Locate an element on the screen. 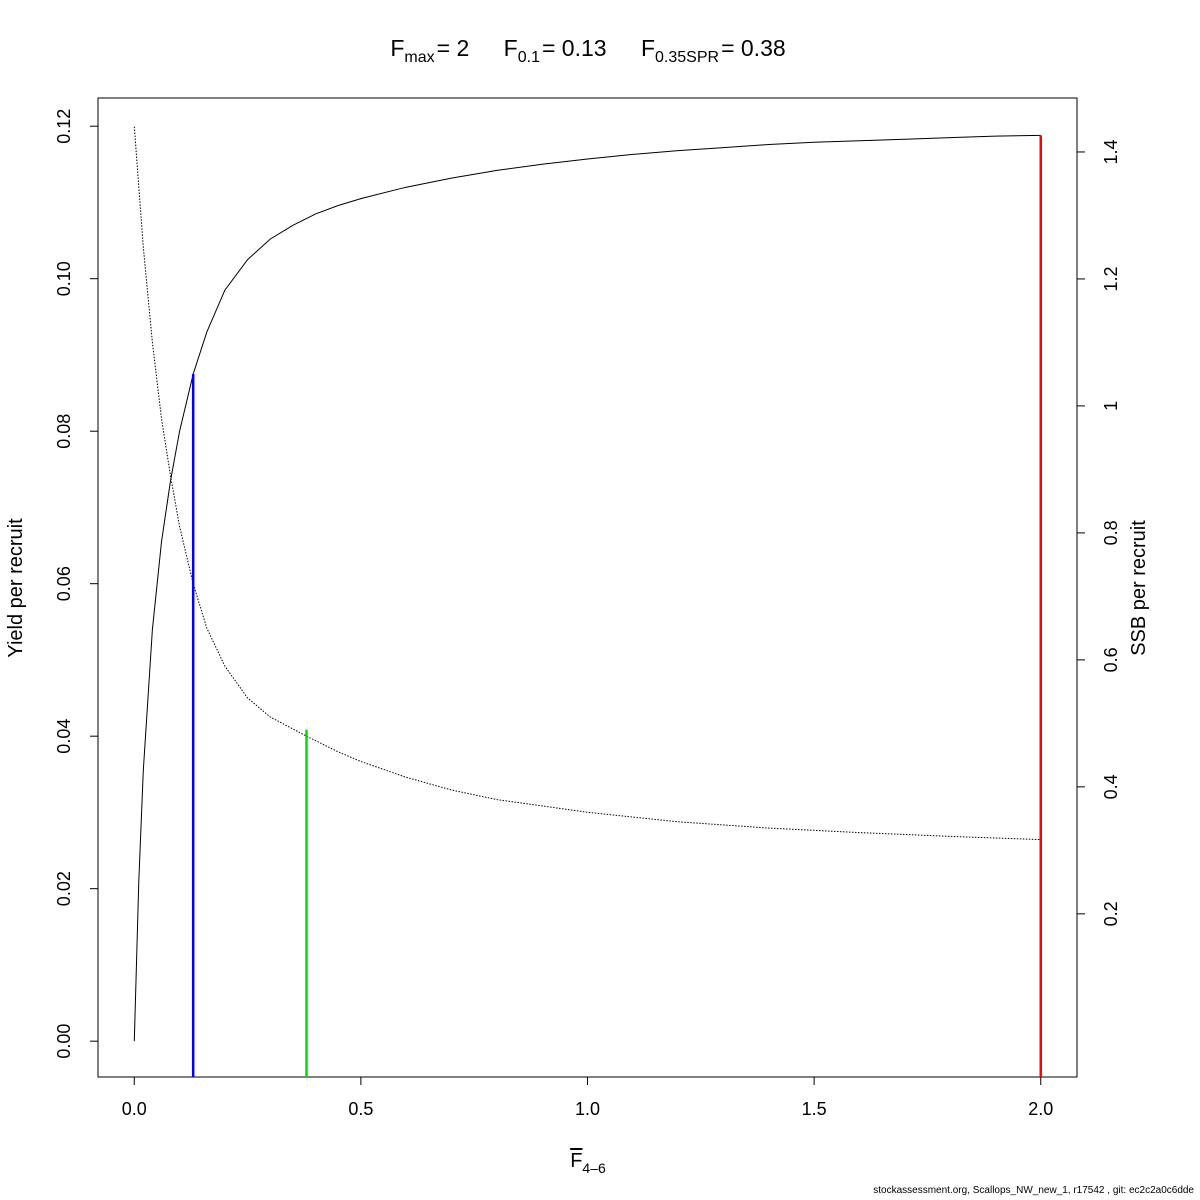 The width and height of the screenshot is (1200, 1200). y-axis-left: 0.00 0.02 0.04 0.06 0.08 0.10 0.12 is located at coordinates (76, 584).